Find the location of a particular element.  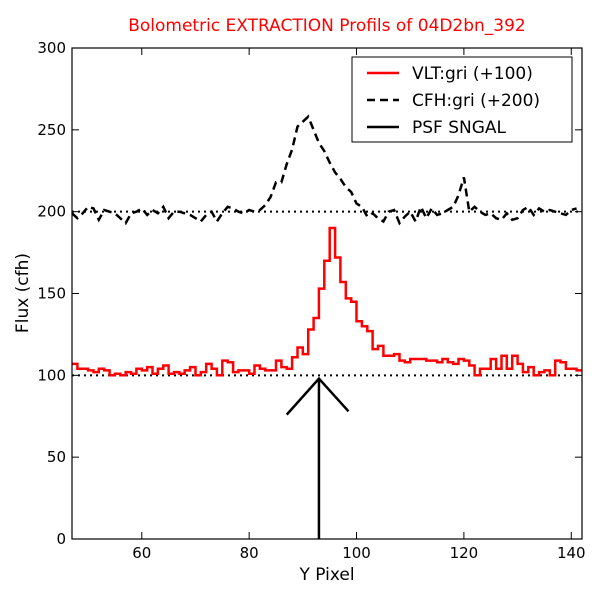

y-axis-label: Flux (cfh) is located at coordinates (23, 293).